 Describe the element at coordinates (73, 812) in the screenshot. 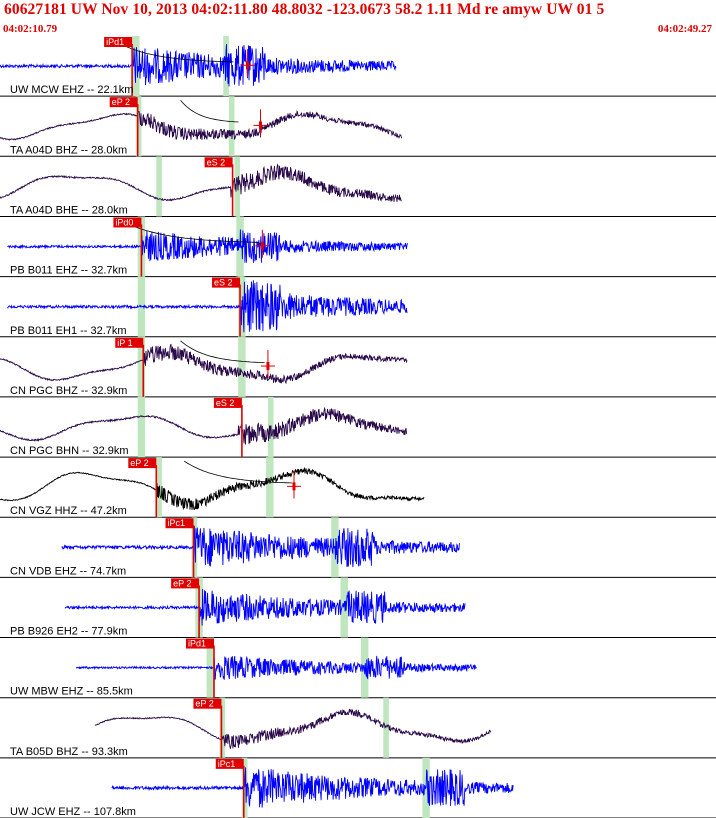

I see `station-label: UW JCW EHZ -- 107.8km` at that location.